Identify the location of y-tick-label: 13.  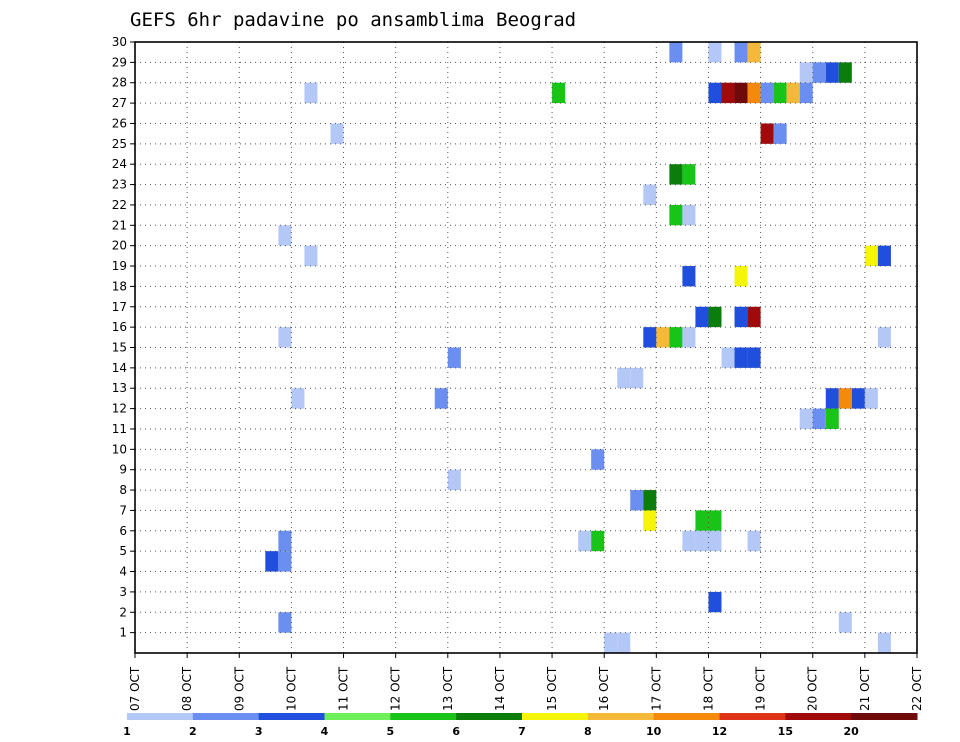
(119, 388).